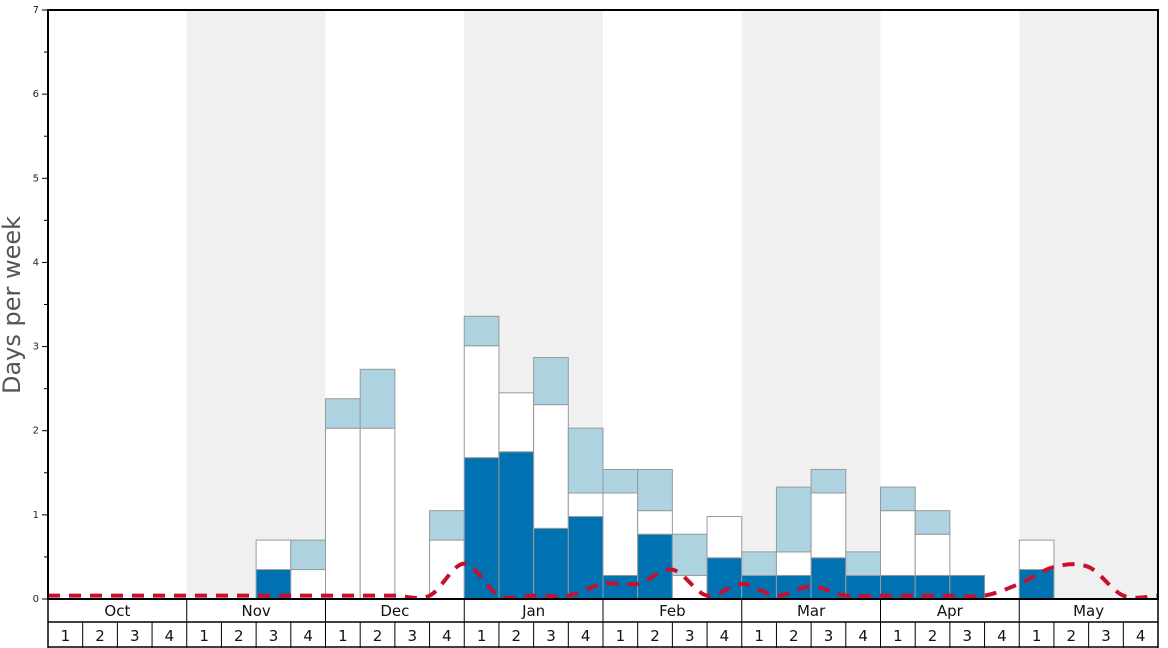 The width and height of the screenshot is (1168, 648). I want to click on y-tick-label: 0, so click(36, 599).